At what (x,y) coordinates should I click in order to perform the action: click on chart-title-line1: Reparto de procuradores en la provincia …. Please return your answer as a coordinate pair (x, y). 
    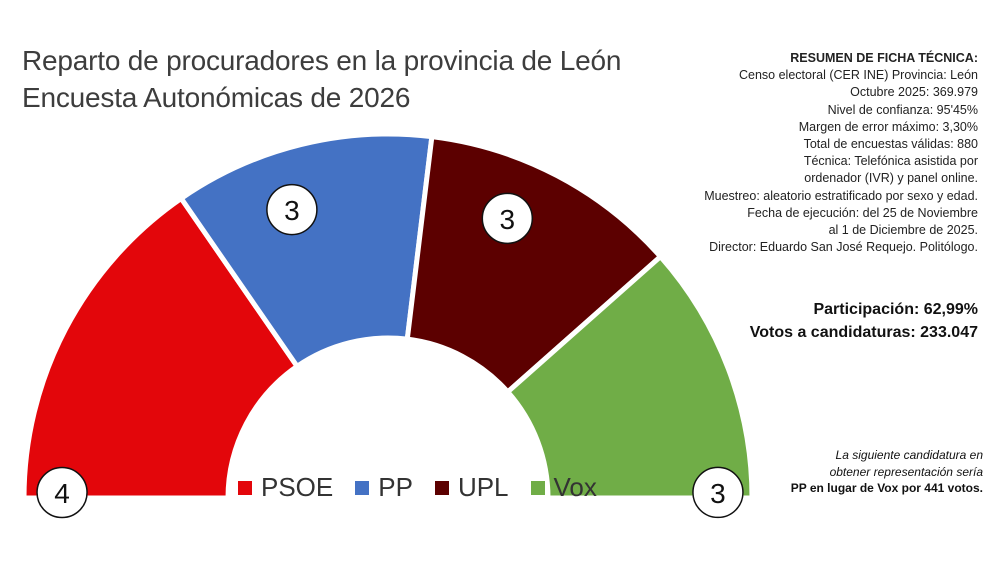
    Looking at the image, I should click on (322, 60).